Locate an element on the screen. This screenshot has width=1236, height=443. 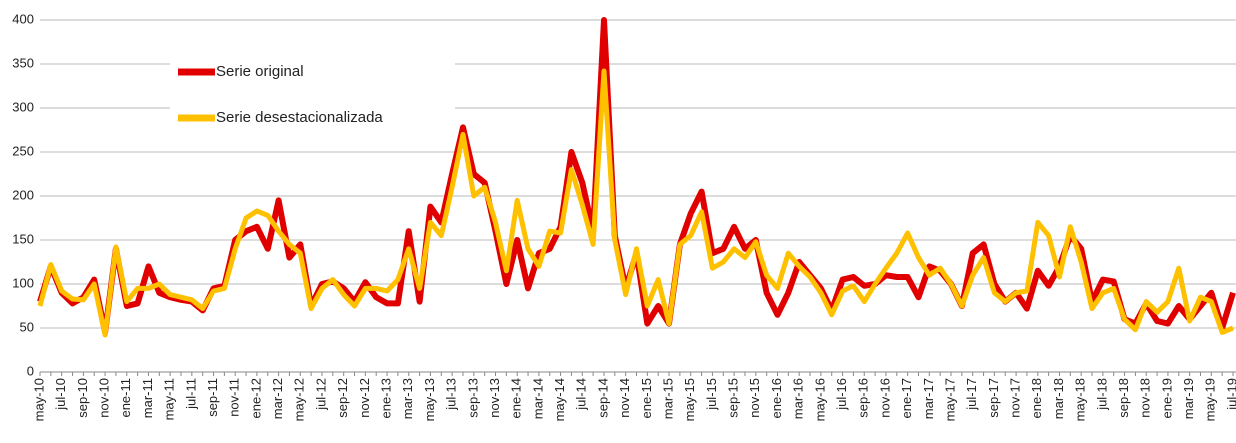
y-tick-label: 50 is located at coordinates (27, 326).